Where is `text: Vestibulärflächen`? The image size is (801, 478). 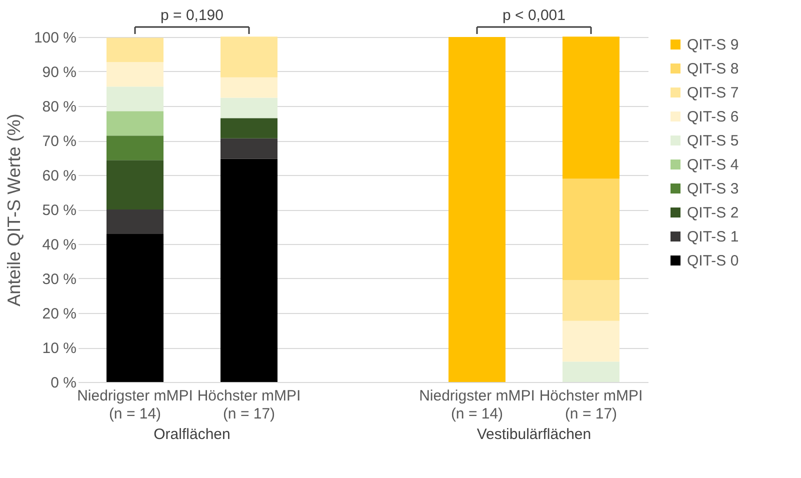
text: Vestibulärflächen is located at coordinates (534, 434).